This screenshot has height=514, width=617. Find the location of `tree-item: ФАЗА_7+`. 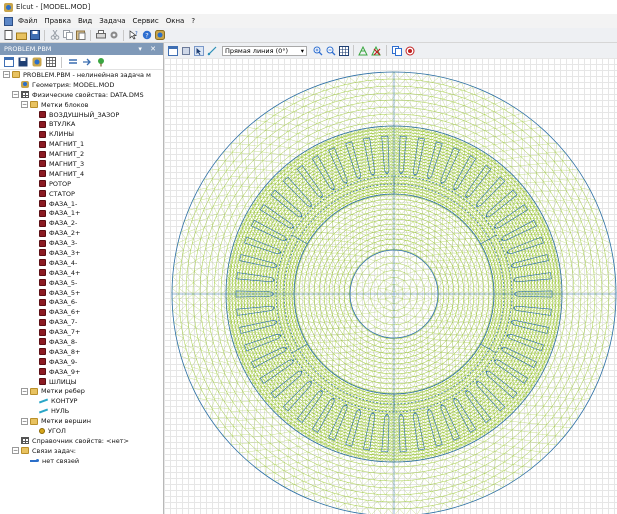

tree-item: ФАЗА_7+ is located at coordinates (81, 332).